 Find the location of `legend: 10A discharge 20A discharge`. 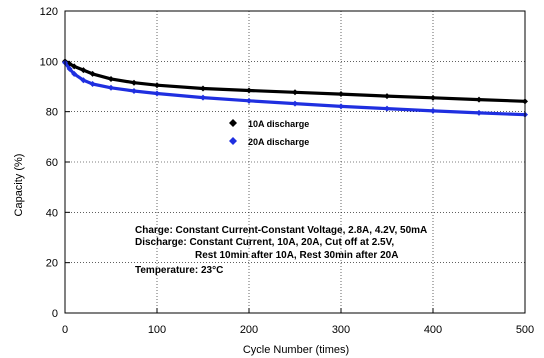

legend: 10A discharge 20A discharge is located at coordinates (269, 133).